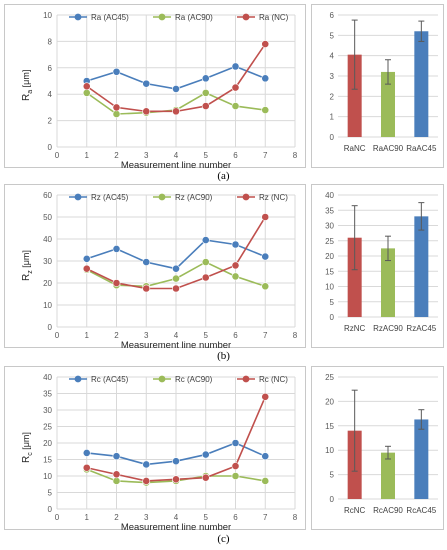 The width and height of the screenshot is (447, 550). I want to click on y-tick-label: 6, so click(50, 68).